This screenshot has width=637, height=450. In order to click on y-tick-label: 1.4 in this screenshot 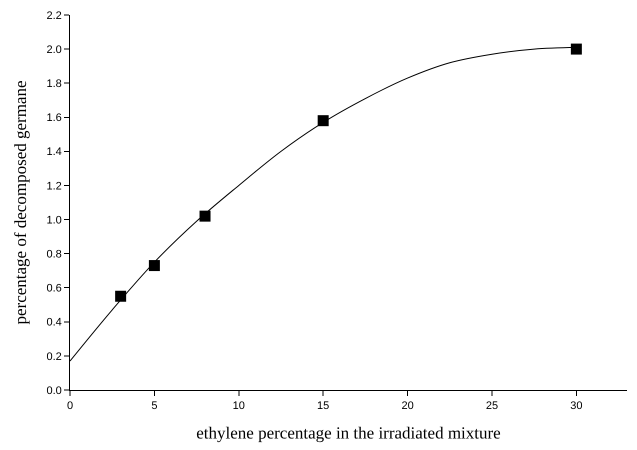, I will do `click(54, 152)`.